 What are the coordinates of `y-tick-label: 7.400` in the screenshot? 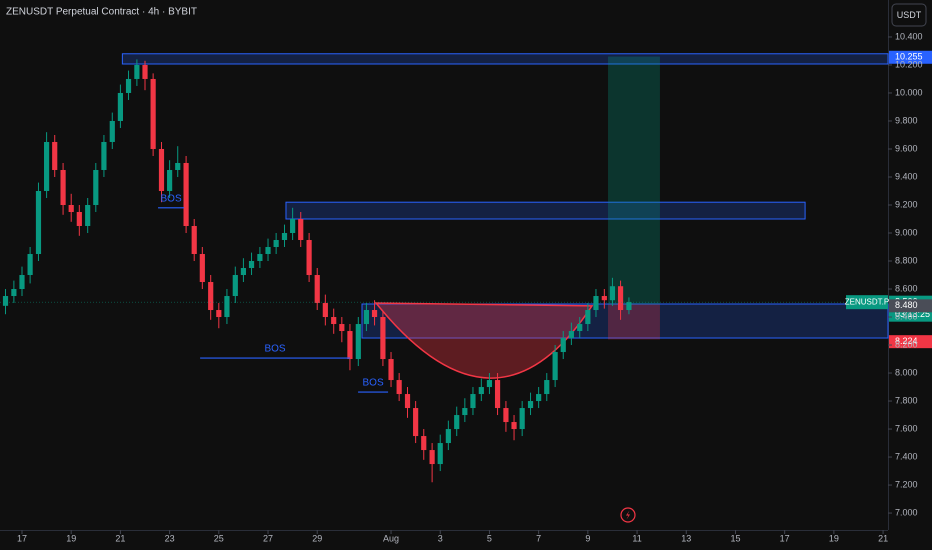 It's located at (906, 456).